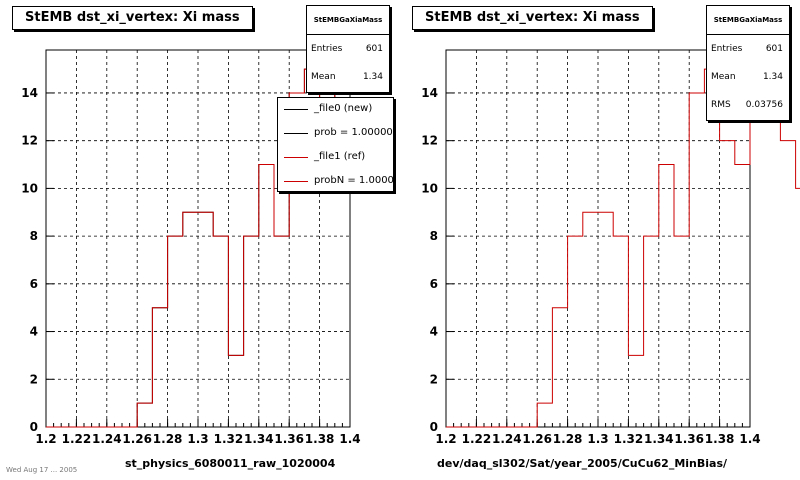 This screenshot has width=800, height=480. I want to click on legend-entry: prob = 1.000000, so click(335, 134).